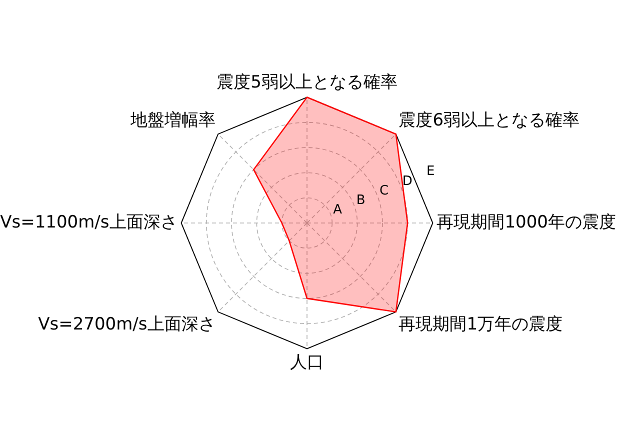 The width and height of the screenshot is (618, 446). I want to click on y-tick-label: B, so click(361, 200).